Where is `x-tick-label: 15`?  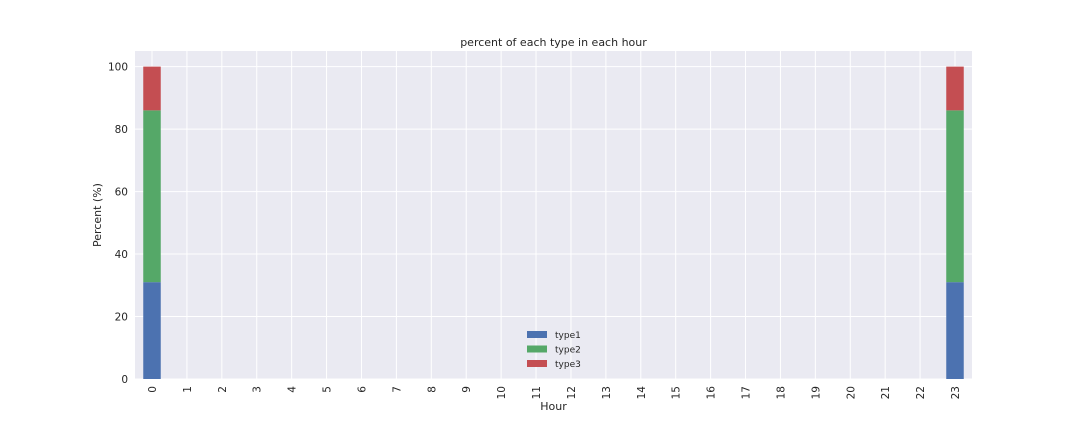 x-tick-label: 15 is located at coordinates (677, 392).